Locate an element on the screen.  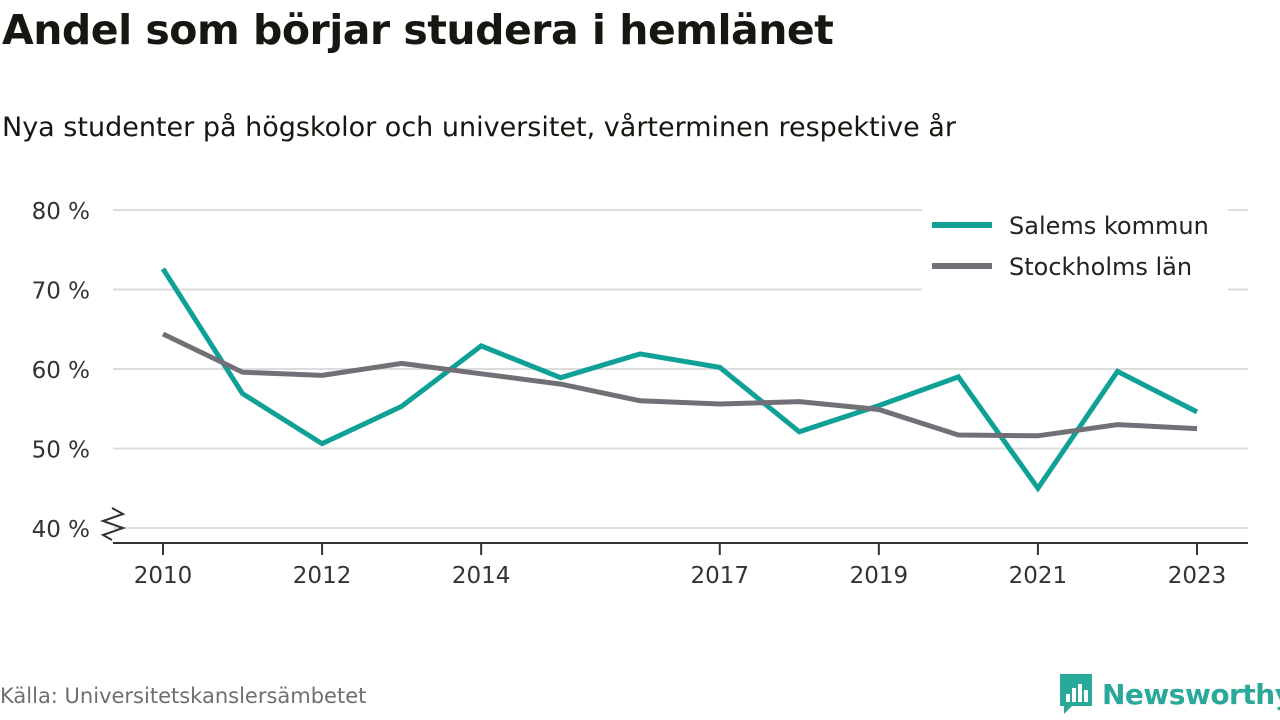
legend-box is located at coordinates (1075, 248).